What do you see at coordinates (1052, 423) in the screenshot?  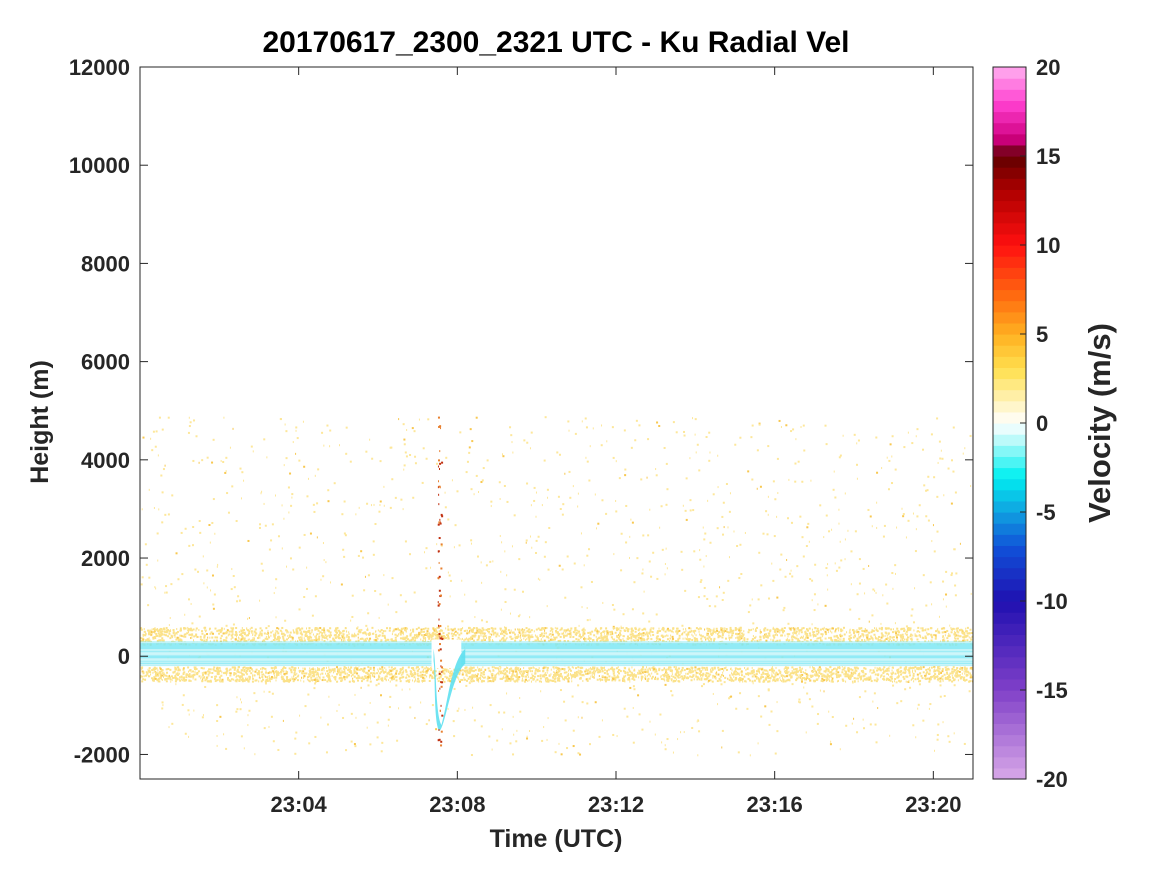 I see `colorbar-tick-labels: 20 15 10 5 0 -5 -10 -15 -20` at bounding box center [1052, 423].